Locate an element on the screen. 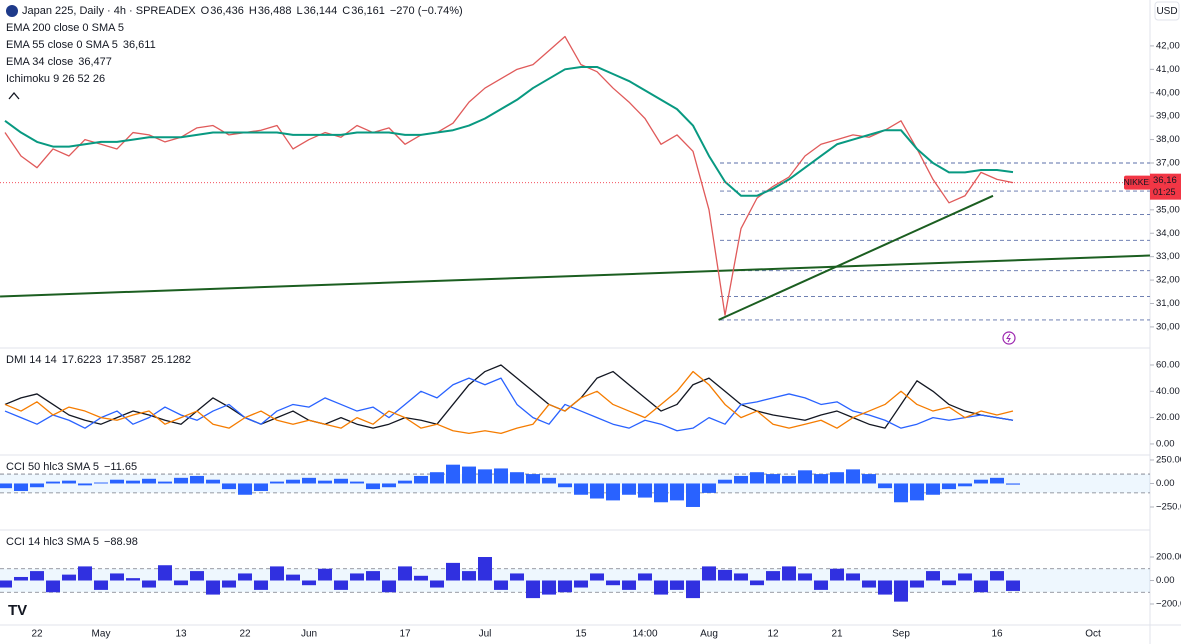 Image resolution: width=1181 pixels, height=644 pixels. event-icon is located at coordinates (1009, 338).